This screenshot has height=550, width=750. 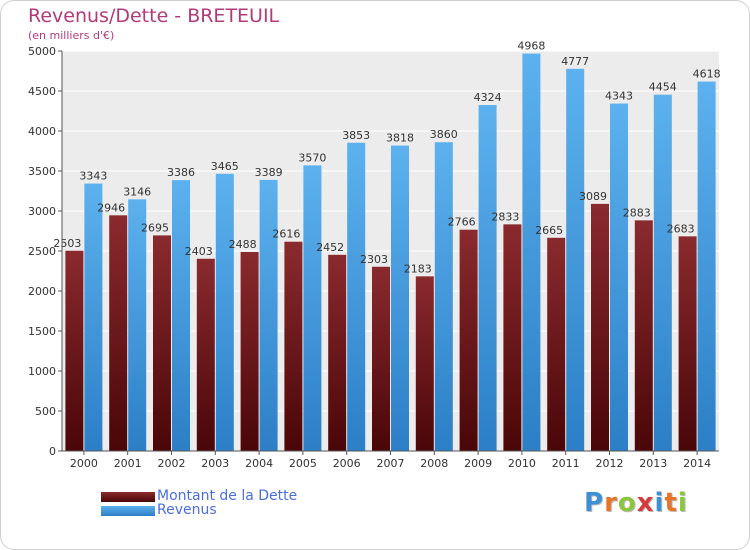 What do you see at coordinates (154, 16) in the screenshot?
I see `chart-title: Revenus/Dette - BRETEUIL` at bounding box center [154, 16].